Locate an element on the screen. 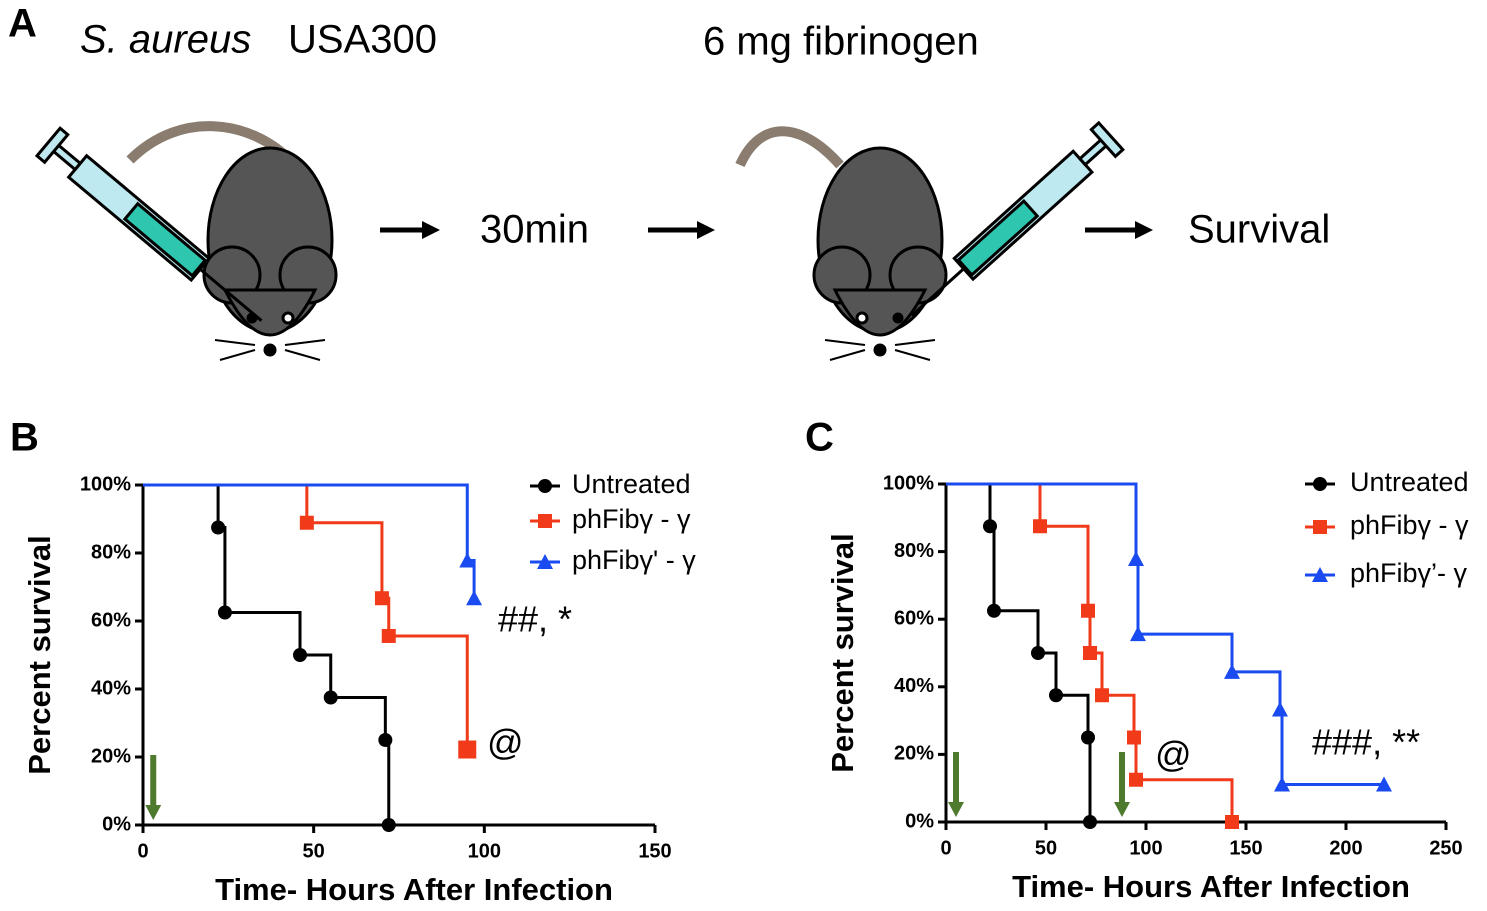  outcome: Survival is located at coordinates (1259, 230).